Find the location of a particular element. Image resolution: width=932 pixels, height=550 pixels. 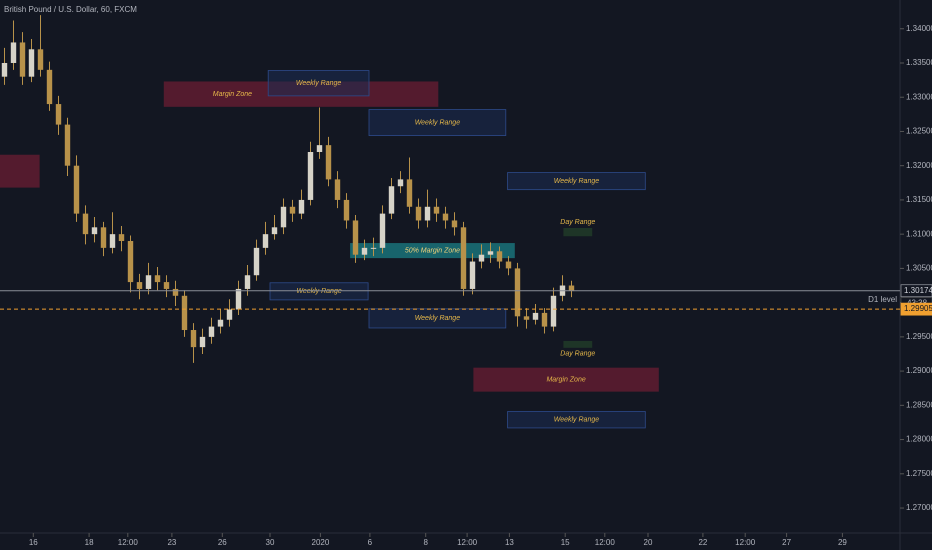

x-tick-label: 29 is located at coordinates (842, 542).